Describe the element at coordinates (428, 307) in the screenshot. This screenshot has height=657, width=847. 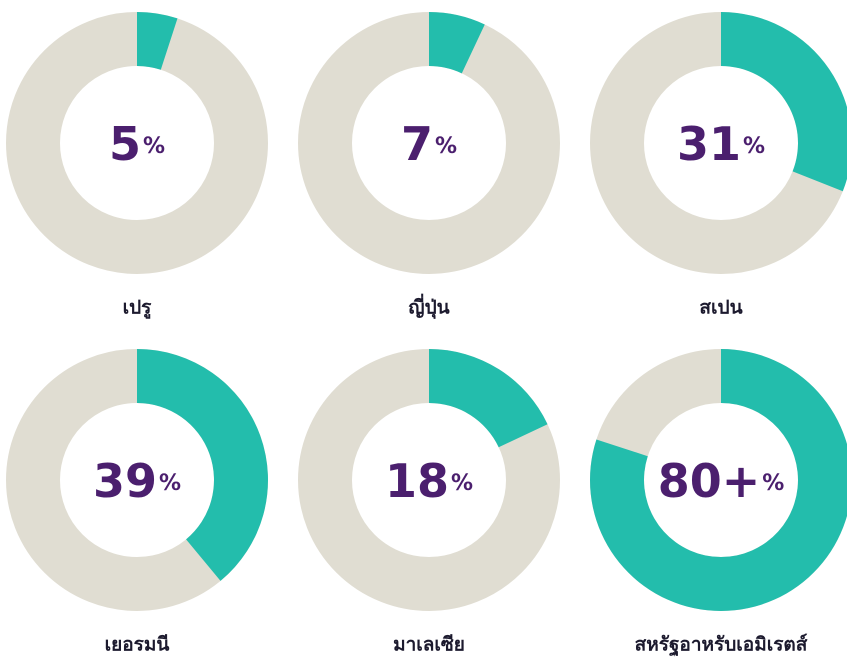
I see `category-label: ญี่ปุ่น` at that location.